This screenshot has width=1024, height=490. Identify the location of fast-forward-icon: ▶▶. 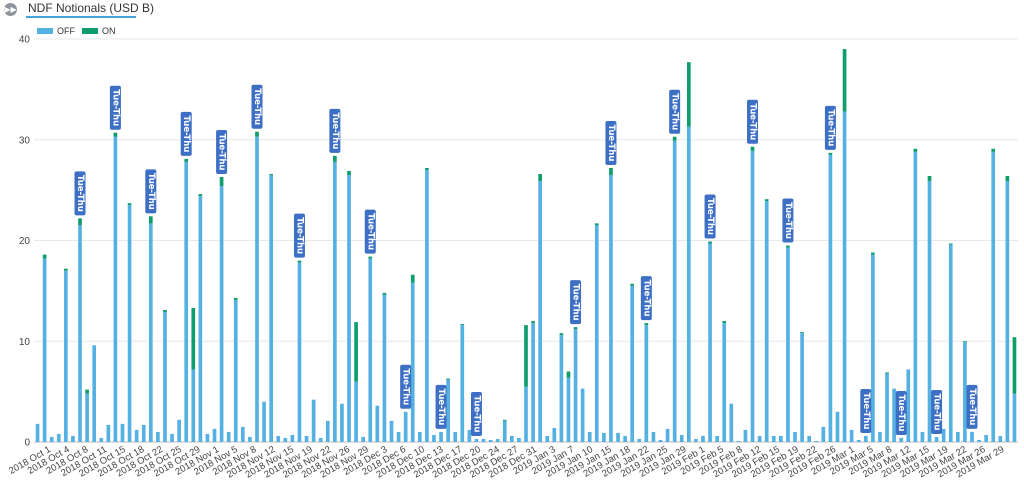
(10, 9).